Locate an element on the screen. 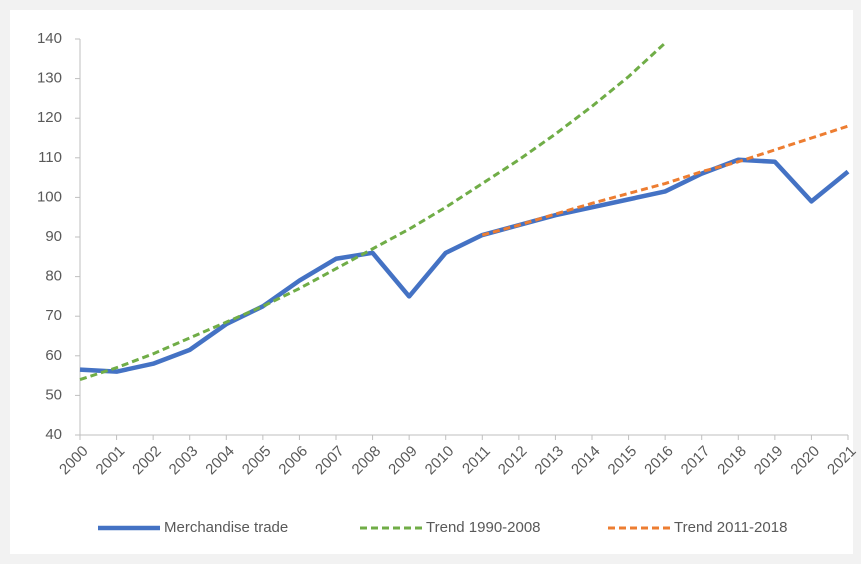  y-tick-label: 50 is located at coordinates (53, 394).